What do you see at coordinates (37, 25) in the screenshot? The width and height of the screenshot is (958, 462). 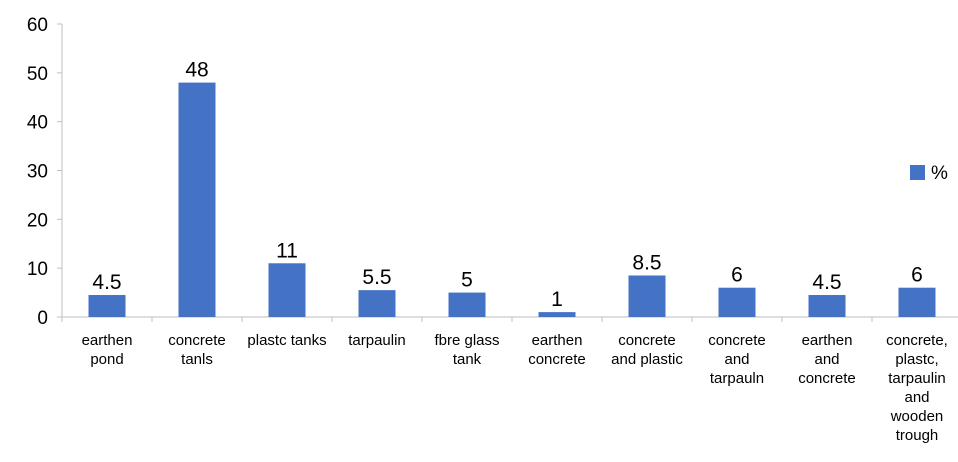 I see `y-tick-label: 60` at bounding box center [37, 25].